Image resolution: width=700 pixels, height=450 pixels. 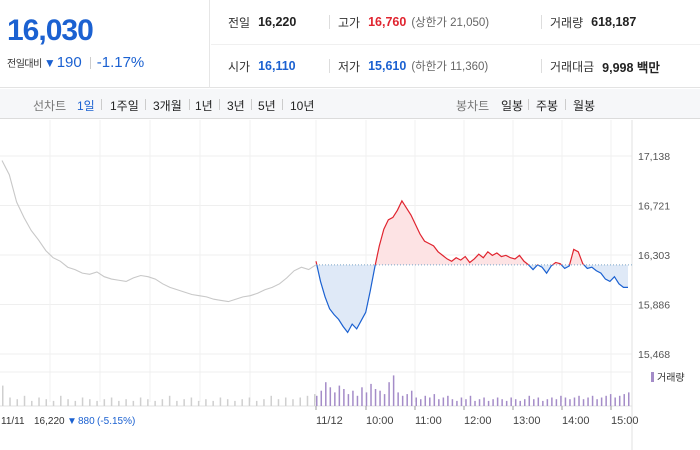 What do you see at coordinates (450, 67) in the screenshot?
I see `lower-limit: (하한가 11,360)` at bounding box center [450, 67].